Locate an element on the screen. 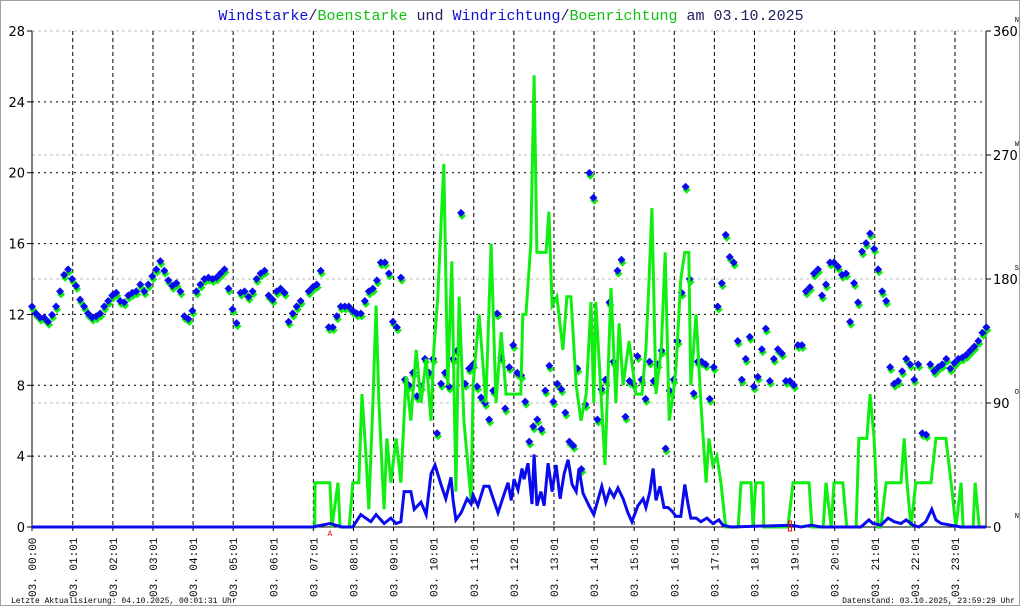 The height and width of the screenshot is (606, 1020). y-tick-label: 20 is located at coordinates (16, 174).